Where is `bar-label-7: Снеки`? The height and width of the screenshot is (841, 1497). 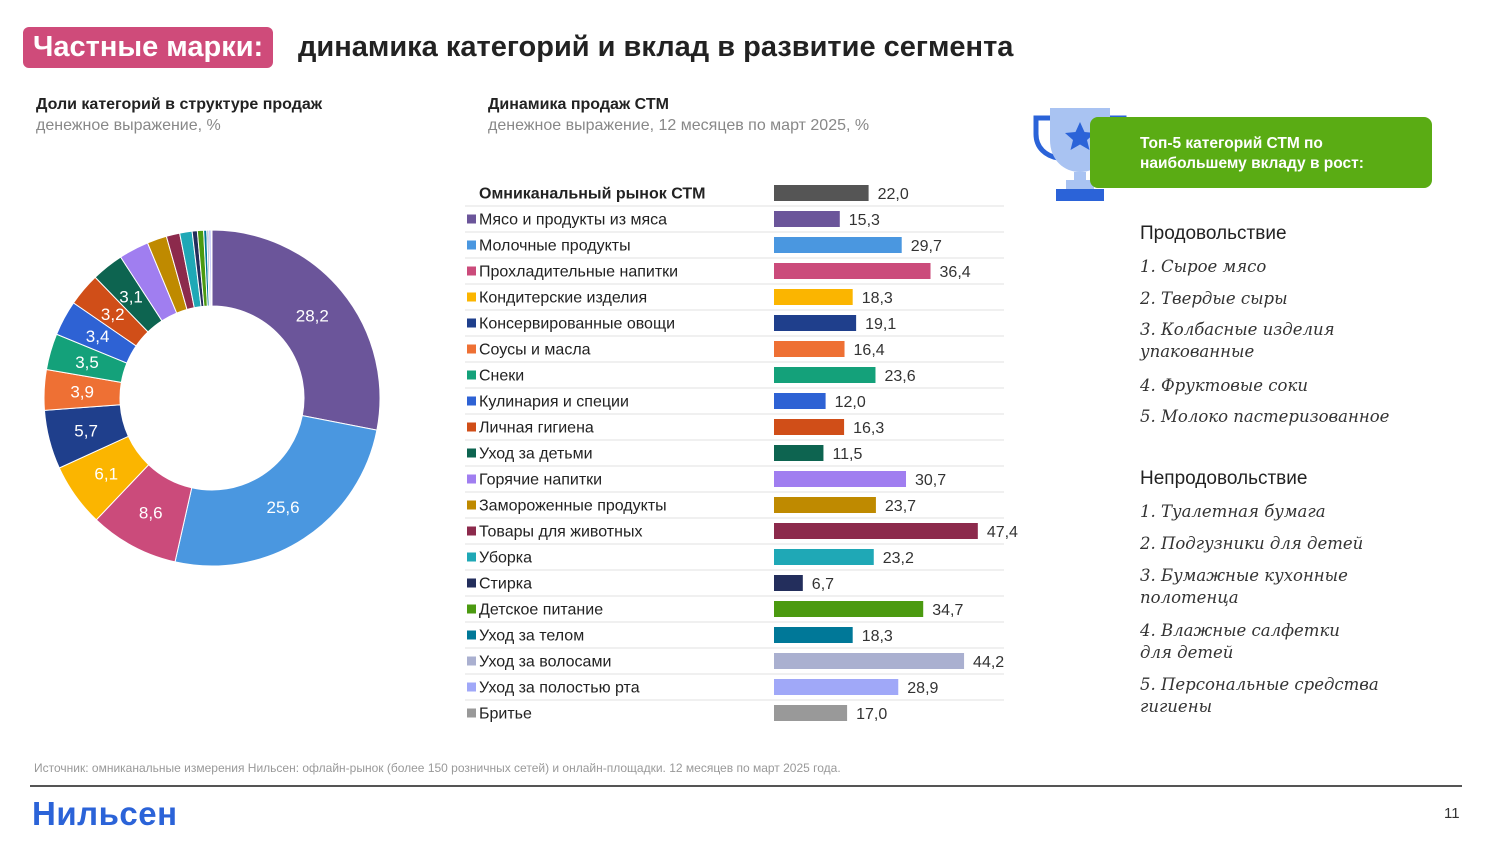
bar-label-7: Снеки is located at coordinates (501, 376).